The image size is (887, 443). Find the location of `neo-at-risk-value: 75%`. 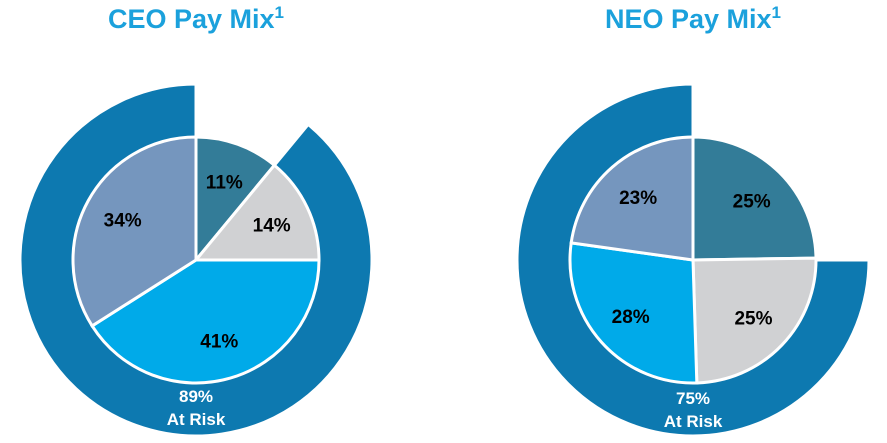

neo-at-risk-value: 75% is located at coordinates (693, 398).